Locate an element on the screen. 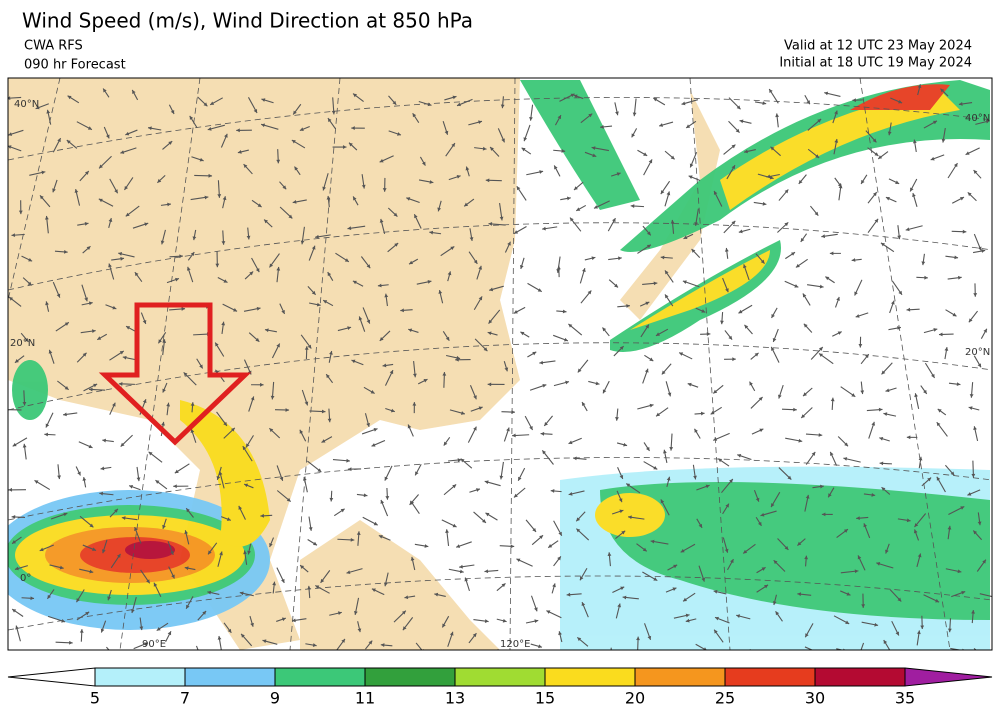 Image resolution: width=1000 pixels, height=725 pixels. colorbar-segment is located at coordinates (500, 677).